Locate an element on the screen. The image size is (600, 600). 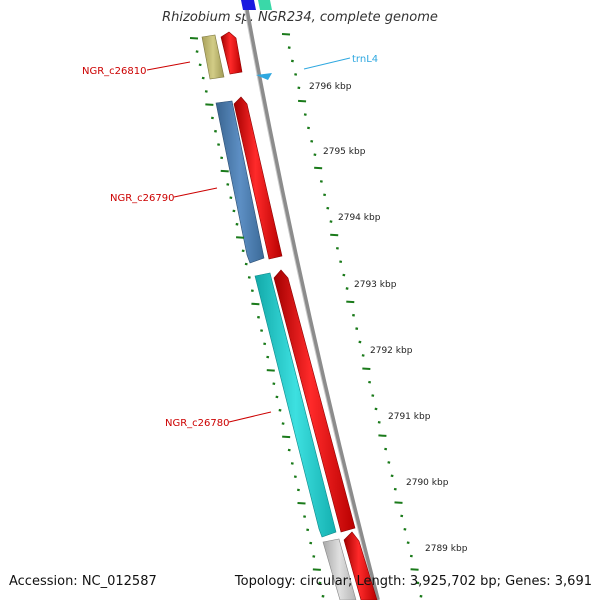
gene-ngr-c26790 is located at coordinates (240, 182).